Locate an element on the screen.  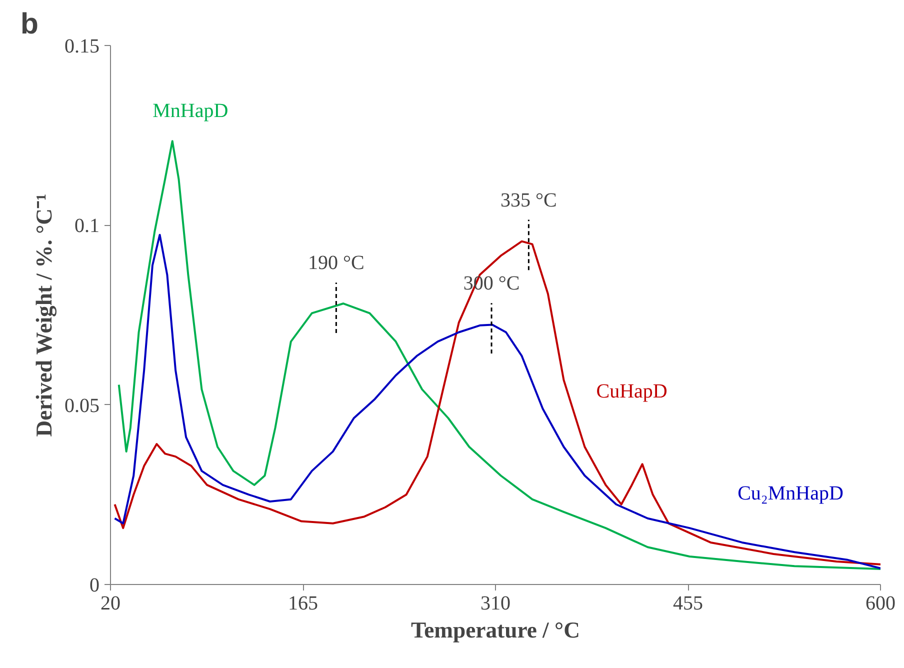
x-tick-label: 310 is located at coordinates (495, 603).